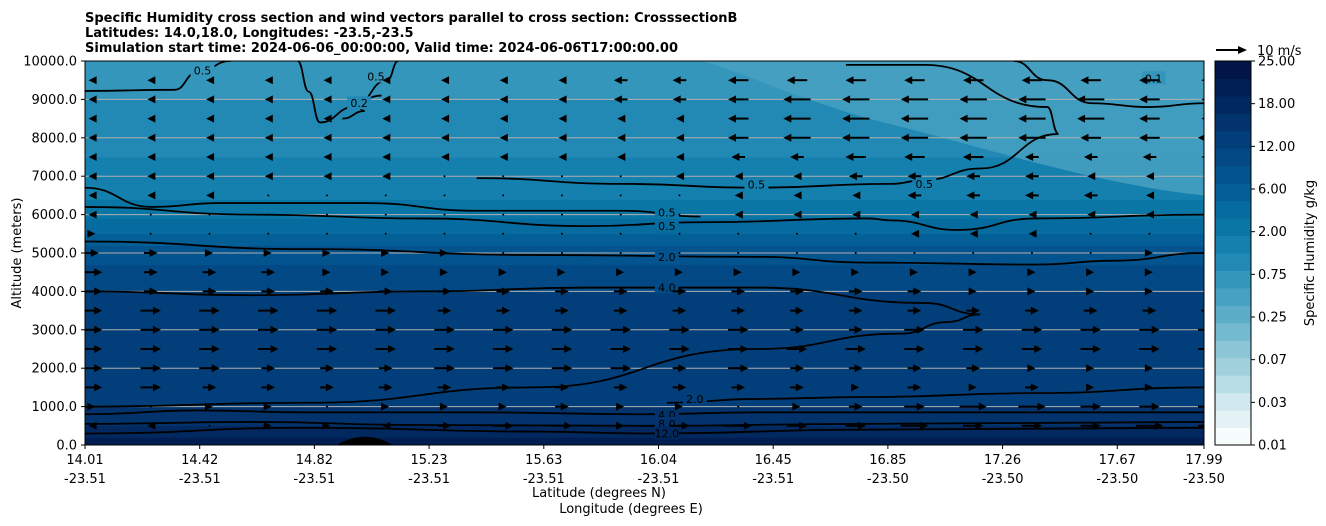  What do you see at coordinates (199, 460) in the screenshot?
I see `x-tick-label-lat: 14.42` at bounding box center [199, 460].